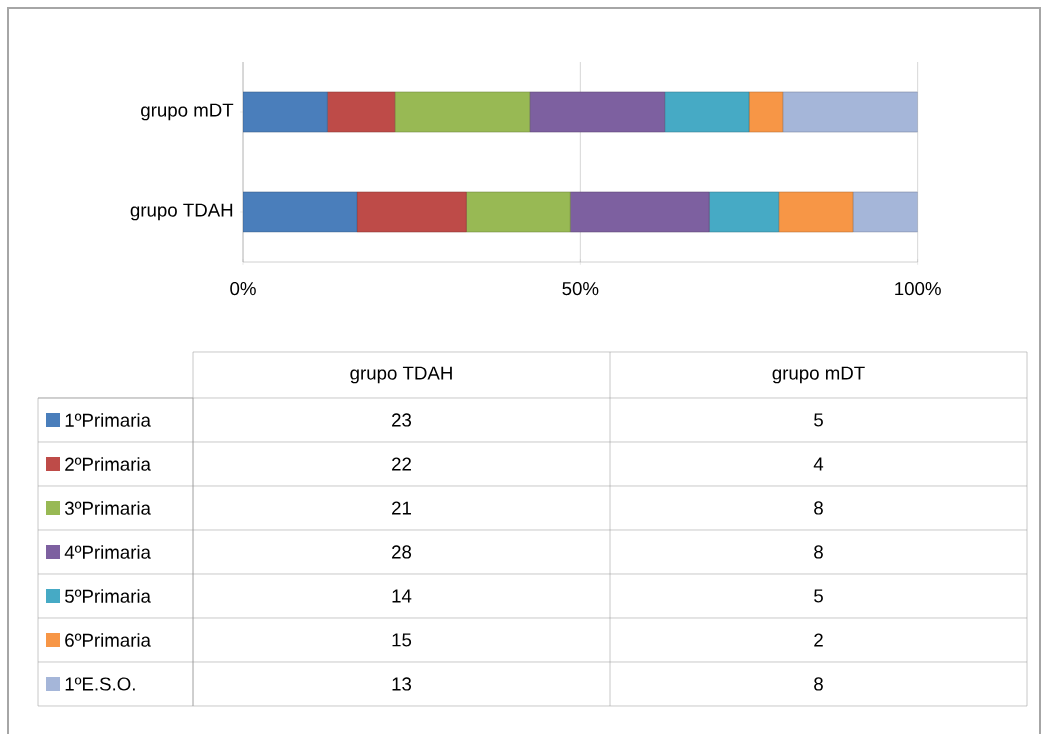 Image resolution: width=1043 pixels, height=734 pixels. What do you see at coordinates (108, 596) in the screenshot?
I see `legend-label: 5ºPrimaria` at bounding box center [108, 596].